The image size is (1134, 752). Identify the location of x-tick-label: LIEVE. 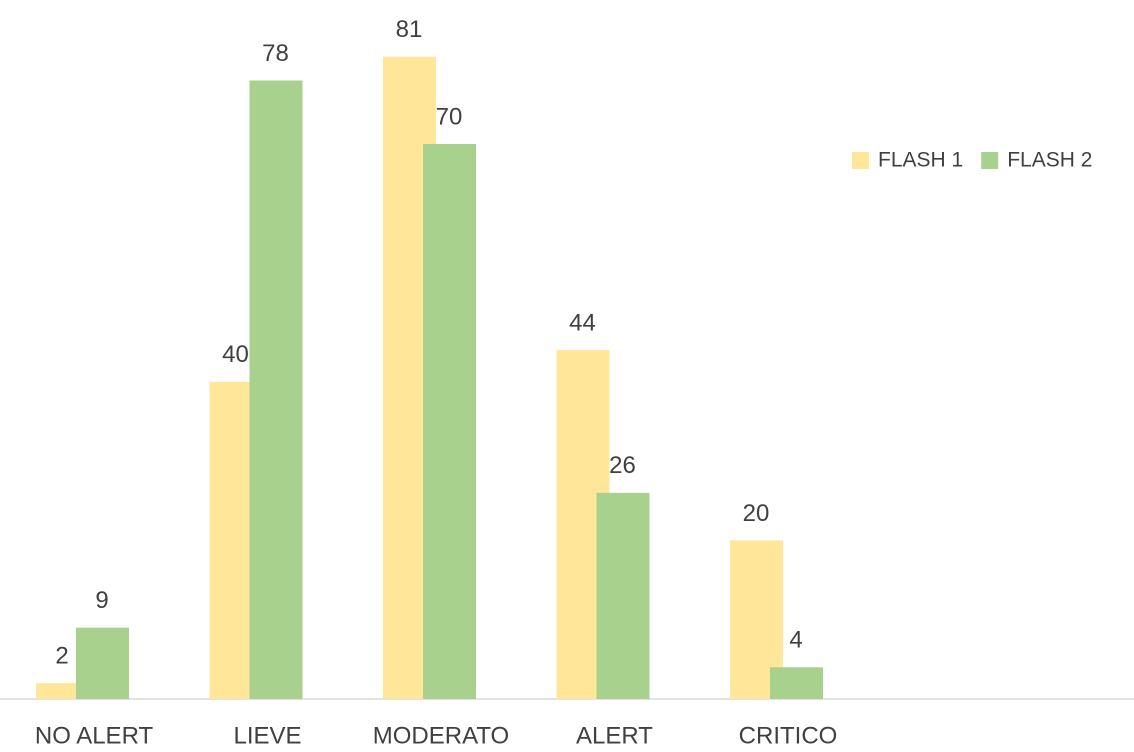
(267, 735).